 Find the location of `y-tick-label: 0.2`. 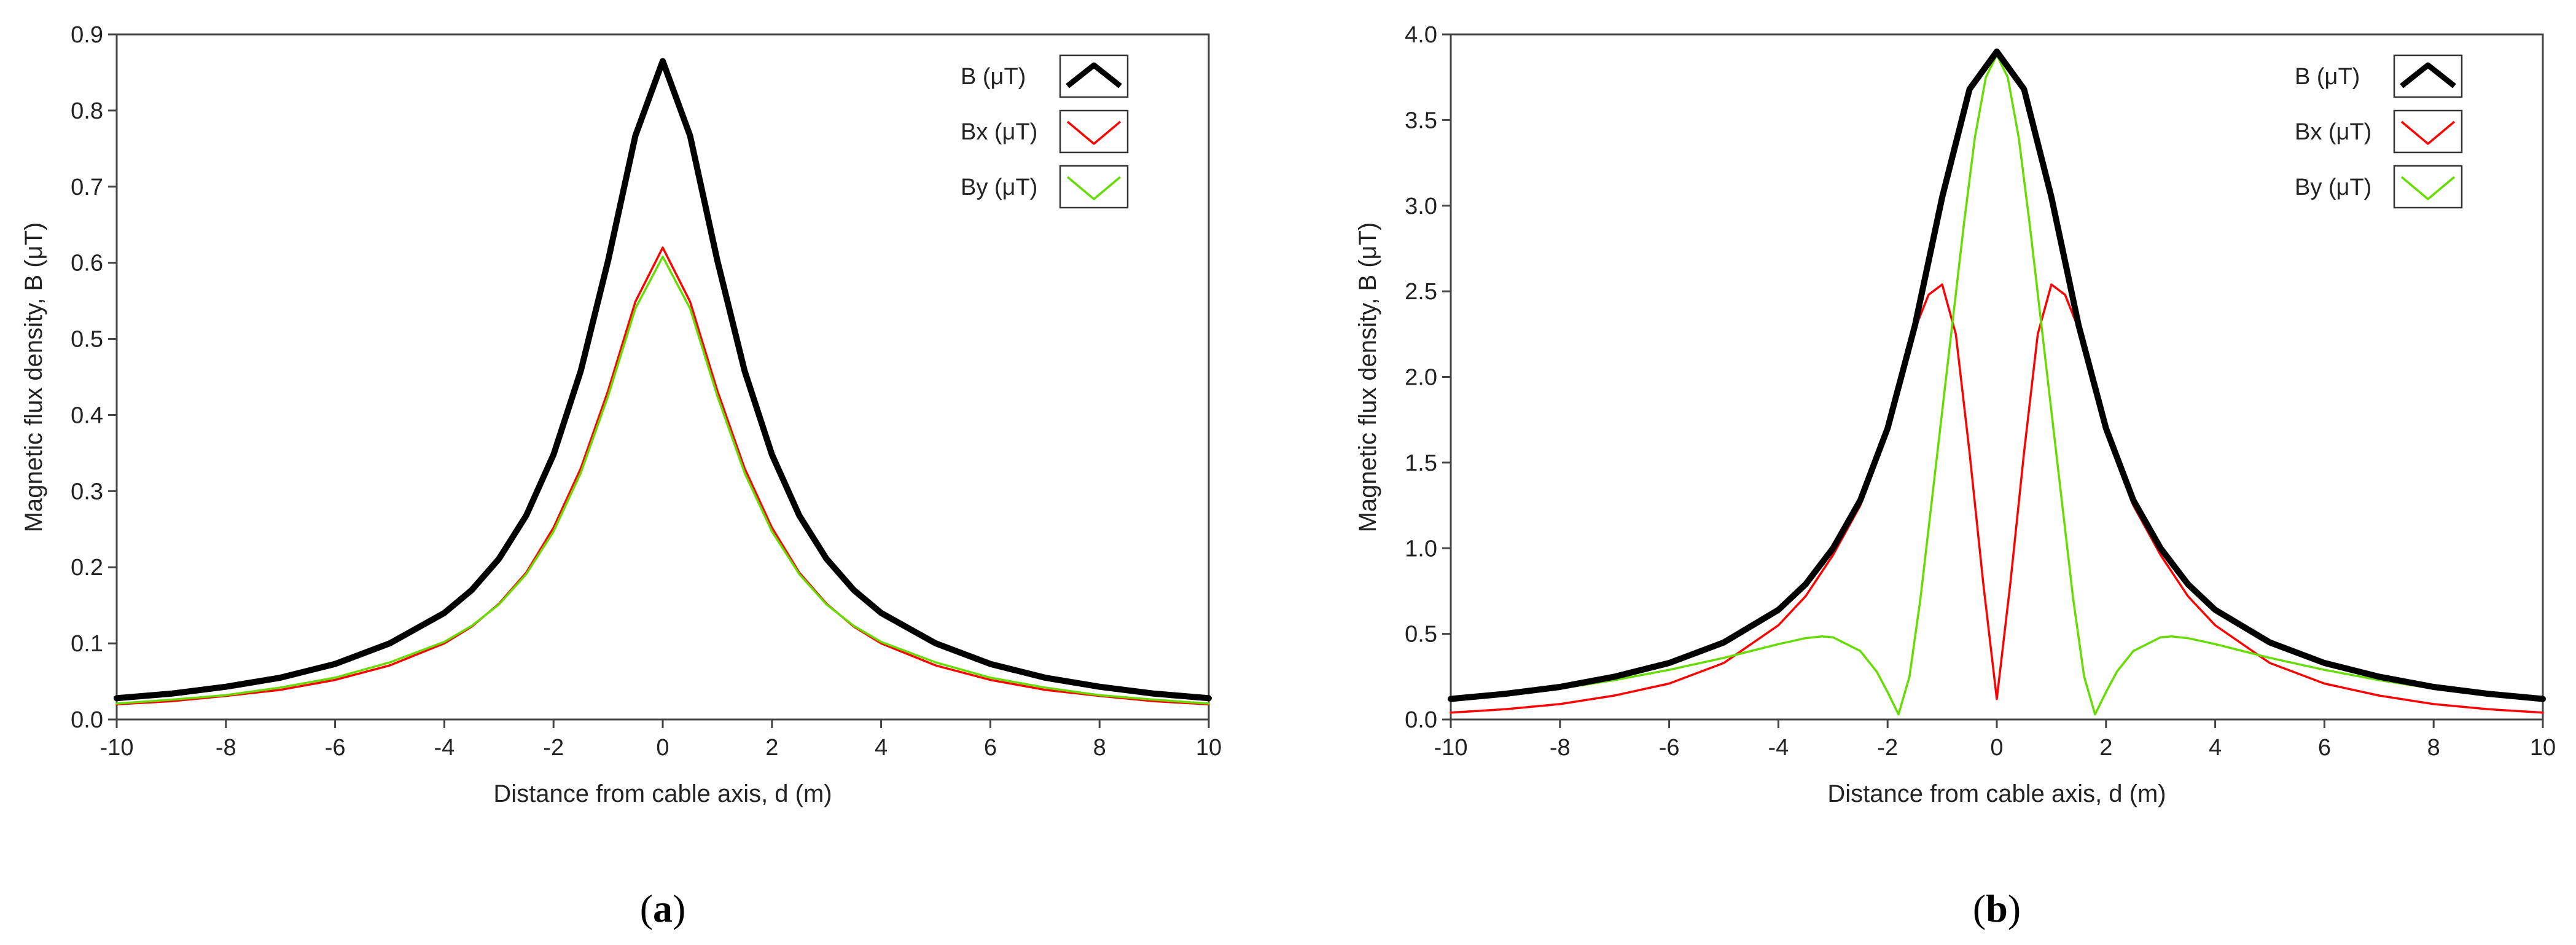

y-tick-label: 0.2 is located at coordinates (87, 568).